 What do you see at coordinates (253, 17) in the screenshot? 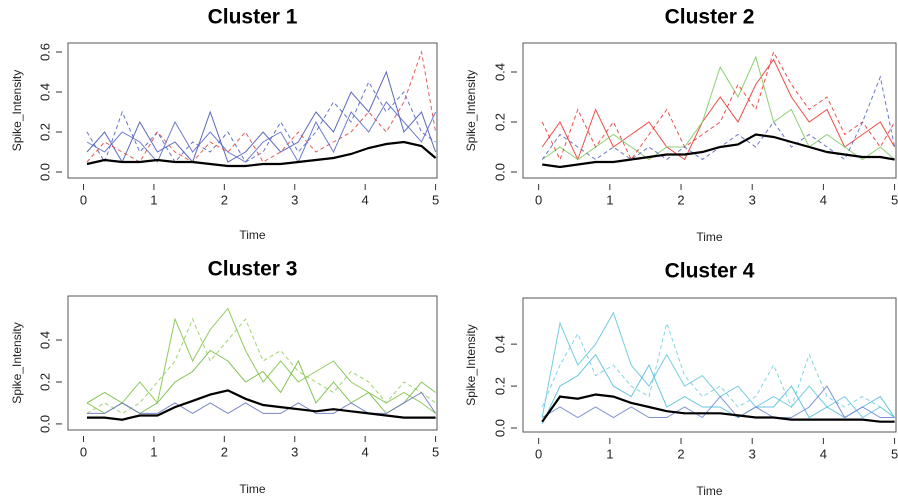
I see `panel-title: Cluster 1` at bounding box center [253, 17].